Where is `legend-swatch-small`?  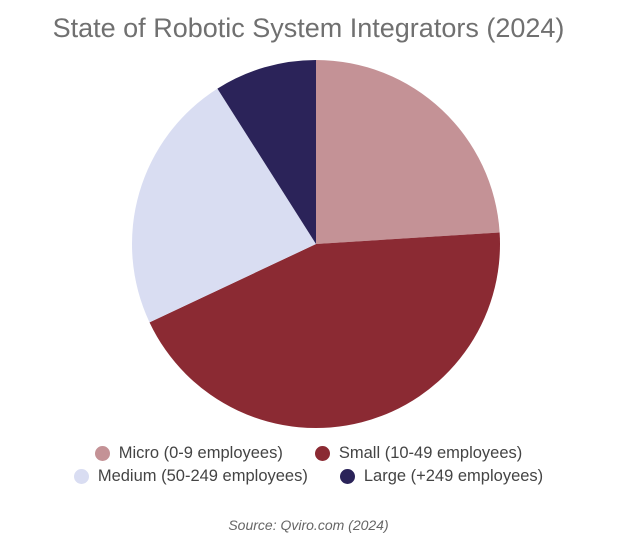 legend-swatch-small is located at coordinates (322, 453).